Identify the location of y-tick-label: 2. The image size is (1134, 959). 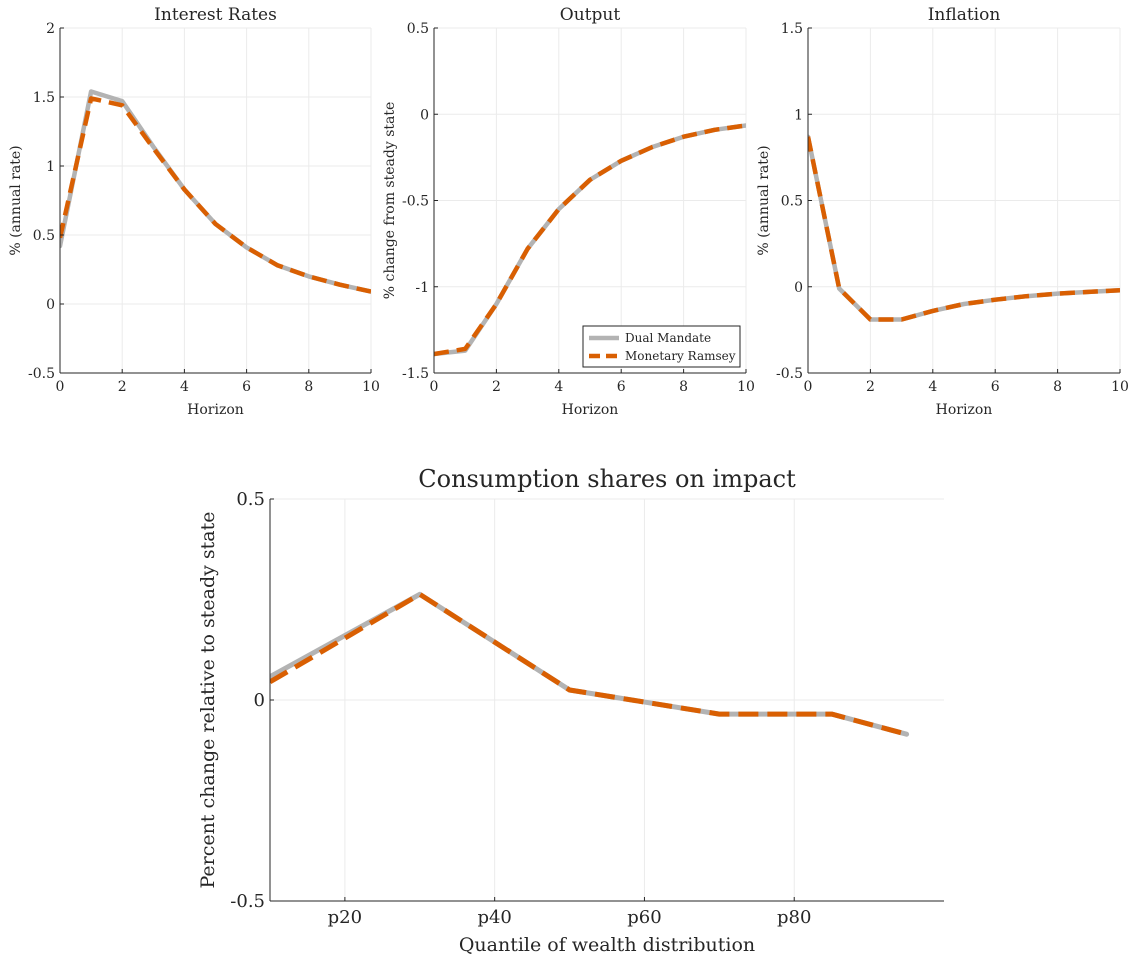
(50, 29).